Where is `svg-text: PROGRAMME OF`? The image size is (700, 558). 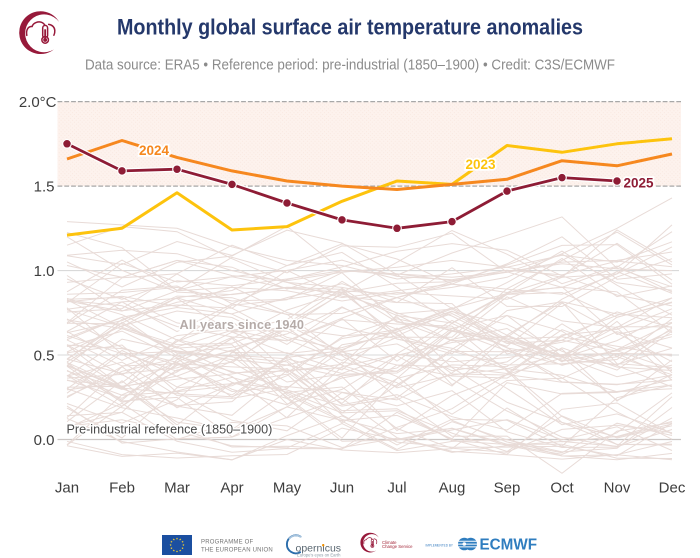
svg-text: PROGRAMME OF is located at coordinates (227, 543).